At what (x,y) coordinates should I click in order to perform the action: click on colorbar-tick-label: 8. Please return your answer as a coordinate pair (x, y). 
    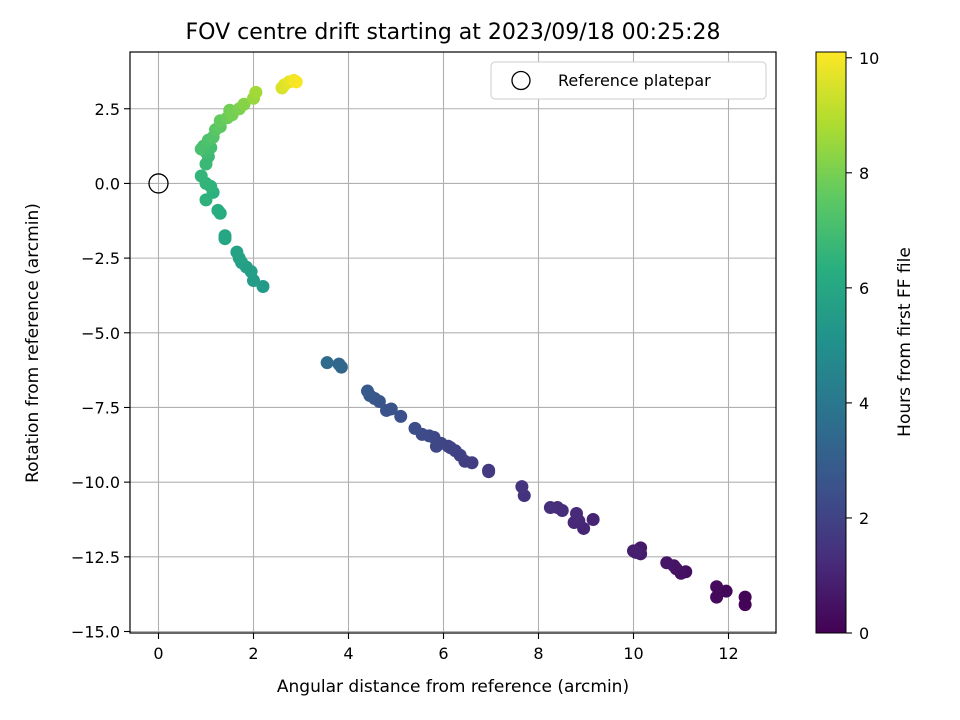
    Looking at the image, I should click on (864, 173).